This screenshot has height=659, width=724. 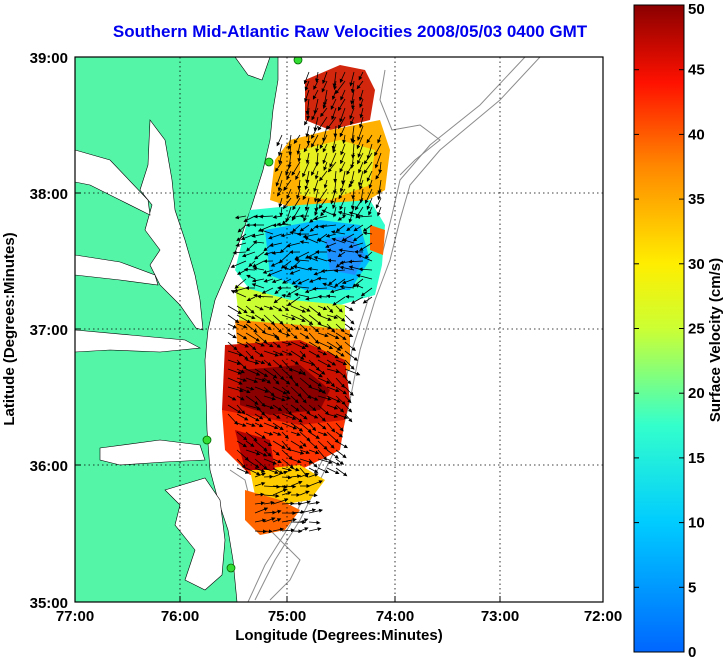 I want to click on colorbar-label: Surface Velocity (cm/s), so click(x=715, y=340).